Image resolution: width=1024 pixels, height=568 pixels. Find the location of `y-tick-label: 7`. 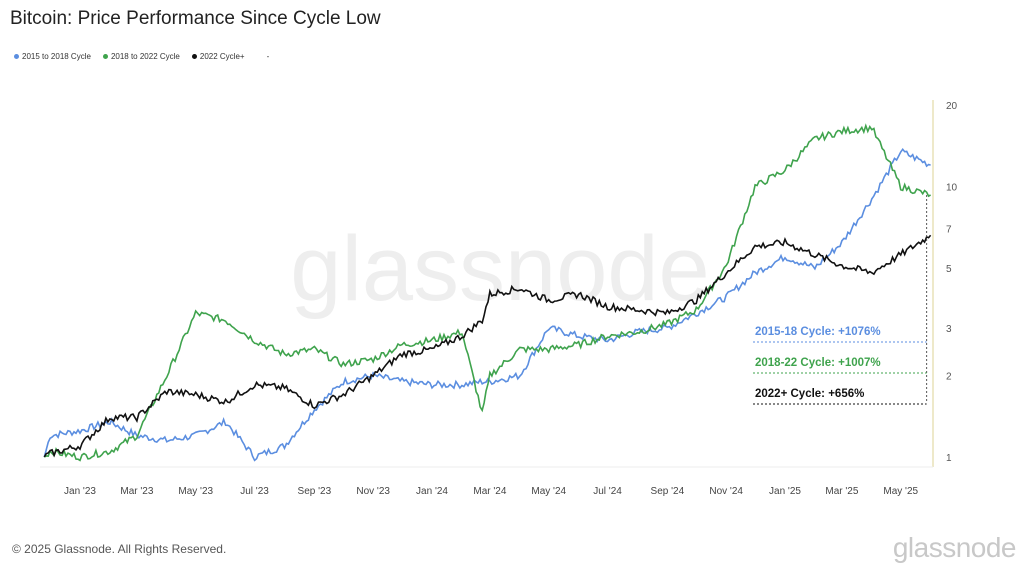

y-tick-label: 7 is located at coordinates (949, 229).